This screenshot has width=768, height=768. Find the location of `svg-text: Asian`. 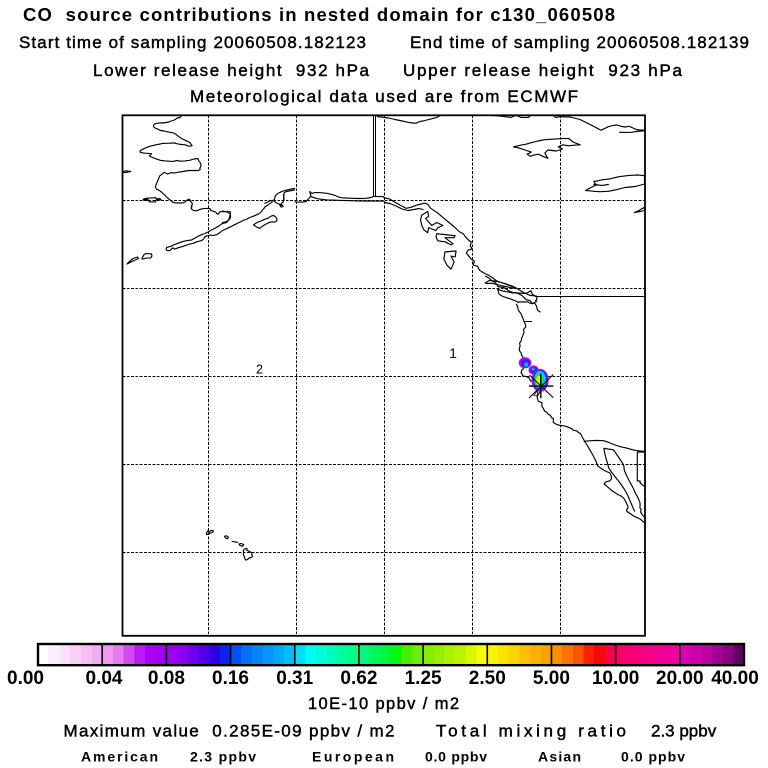

svg-text: Asian is located at coordinates (559, 757).